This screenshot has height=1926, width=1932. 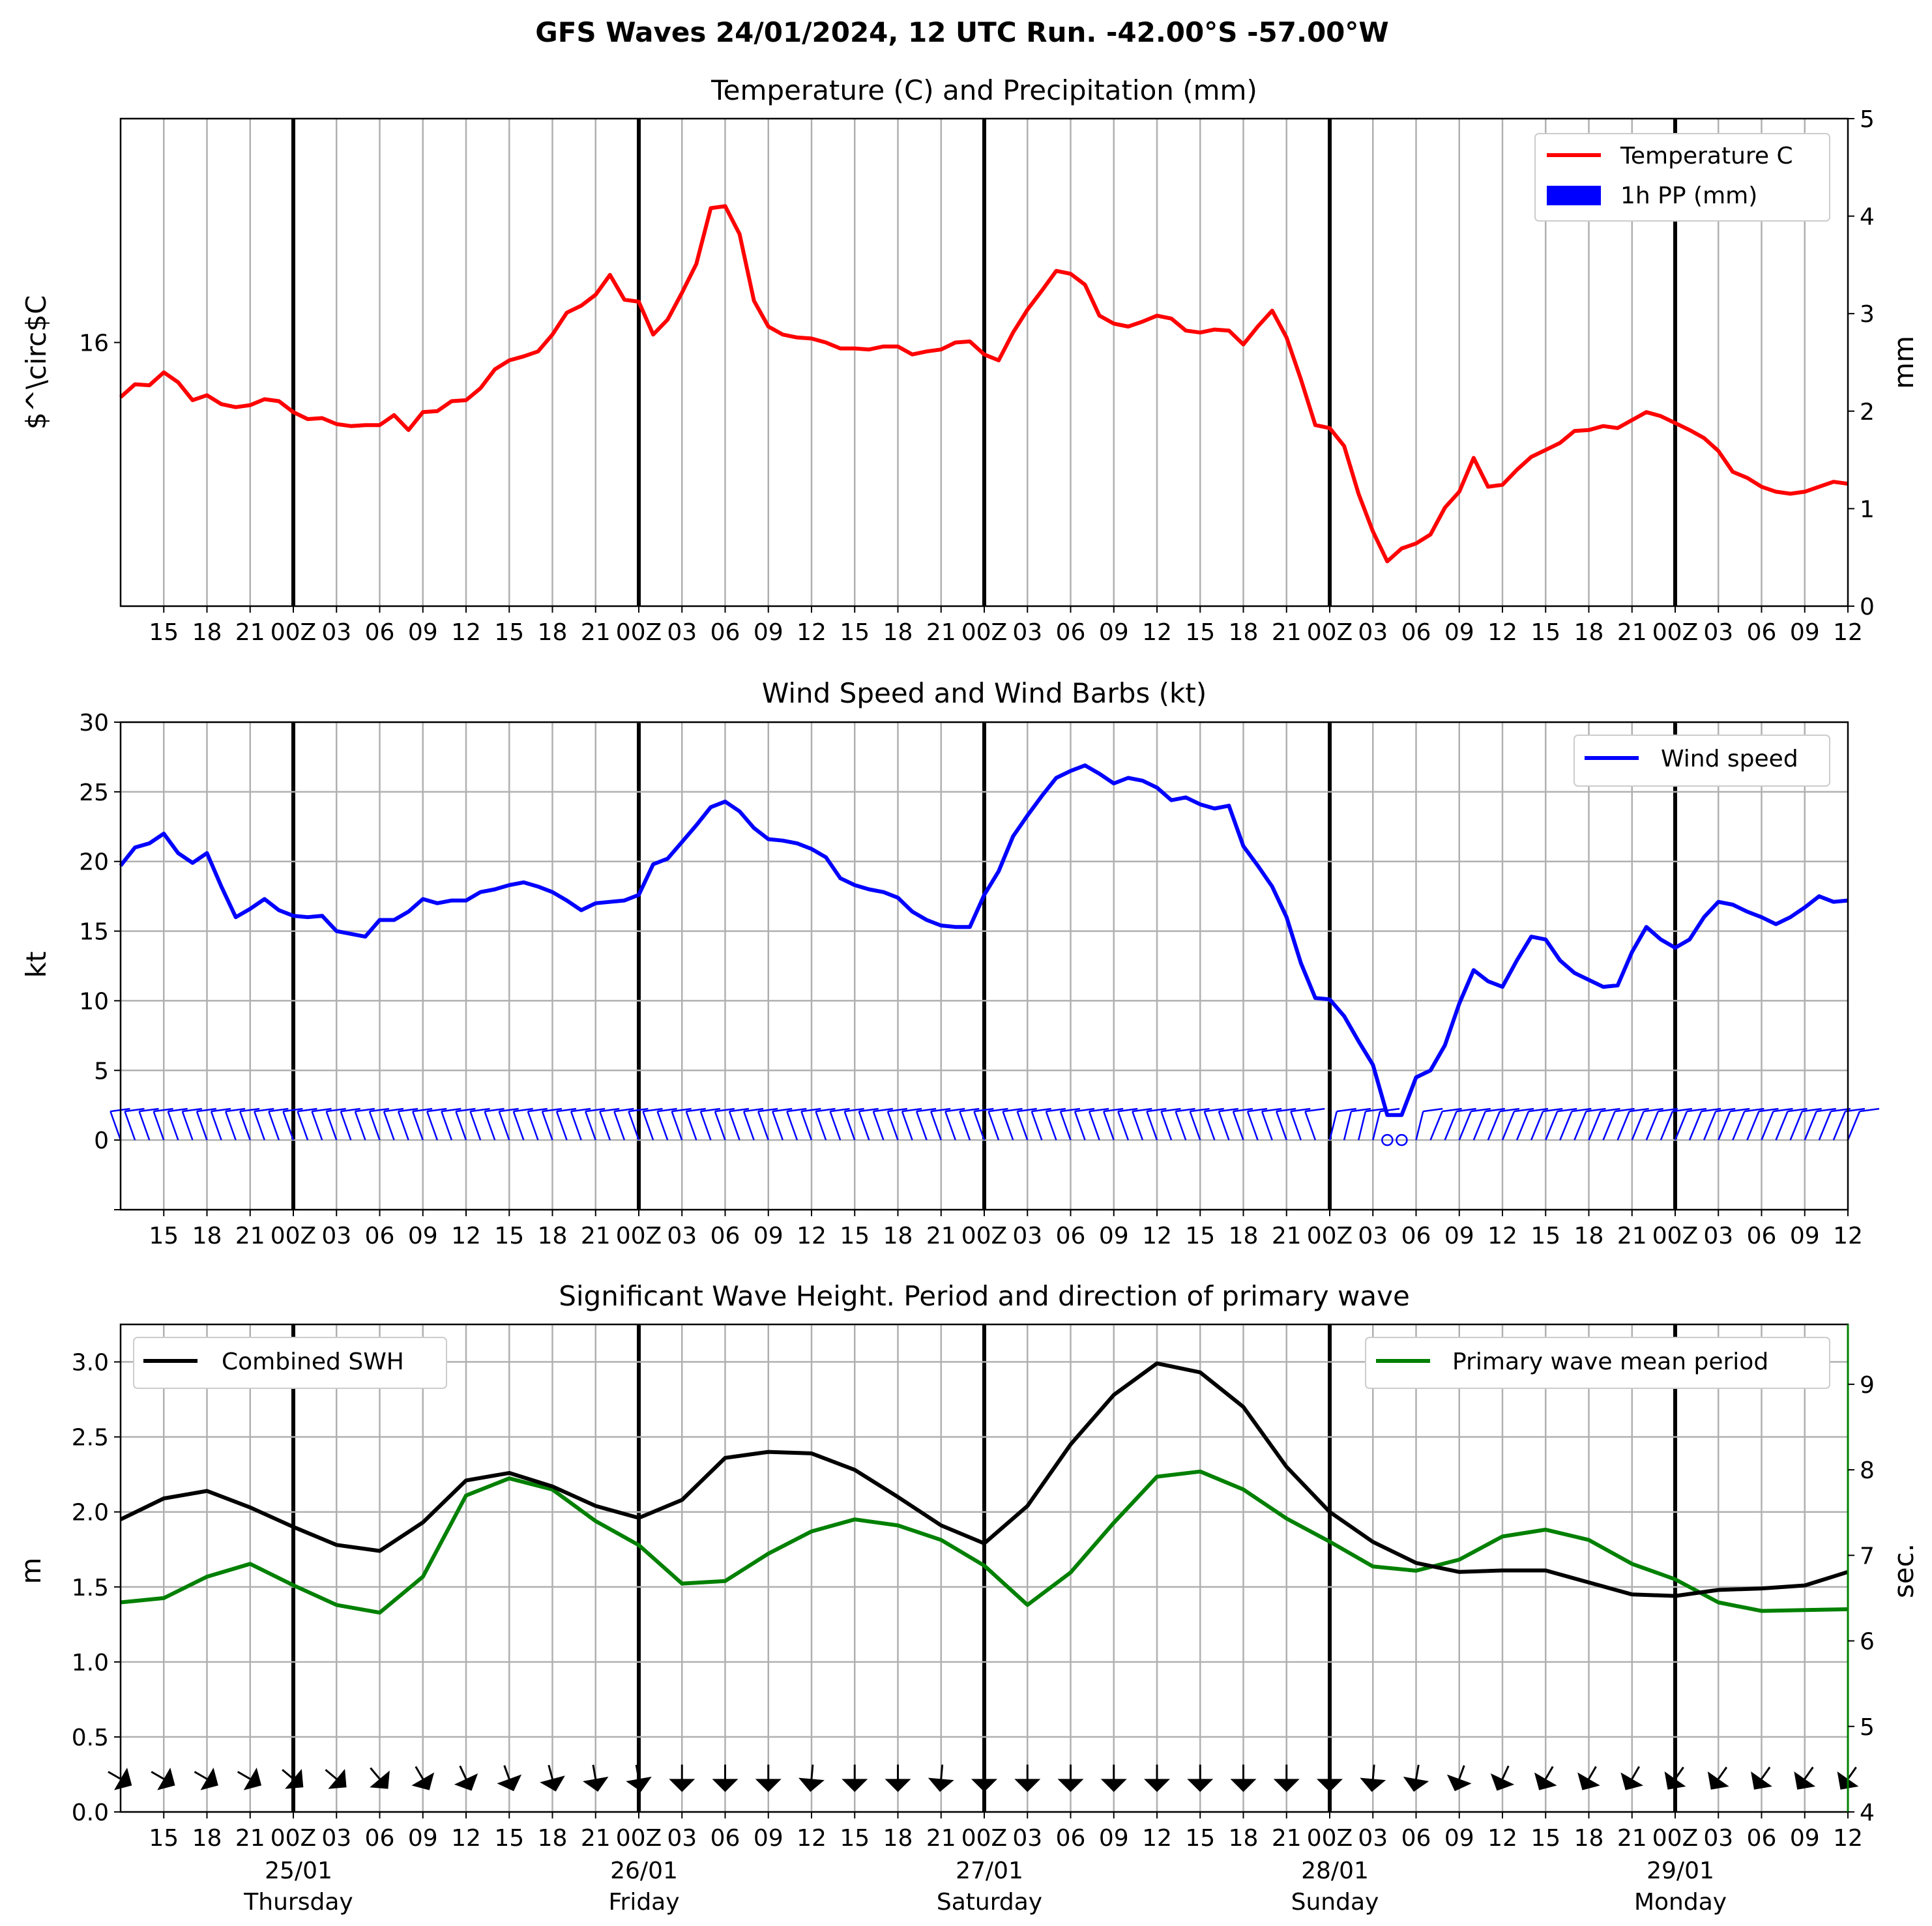 I want to click on panel3-ylabel-right: sec., so click(x=1904, y=1570).